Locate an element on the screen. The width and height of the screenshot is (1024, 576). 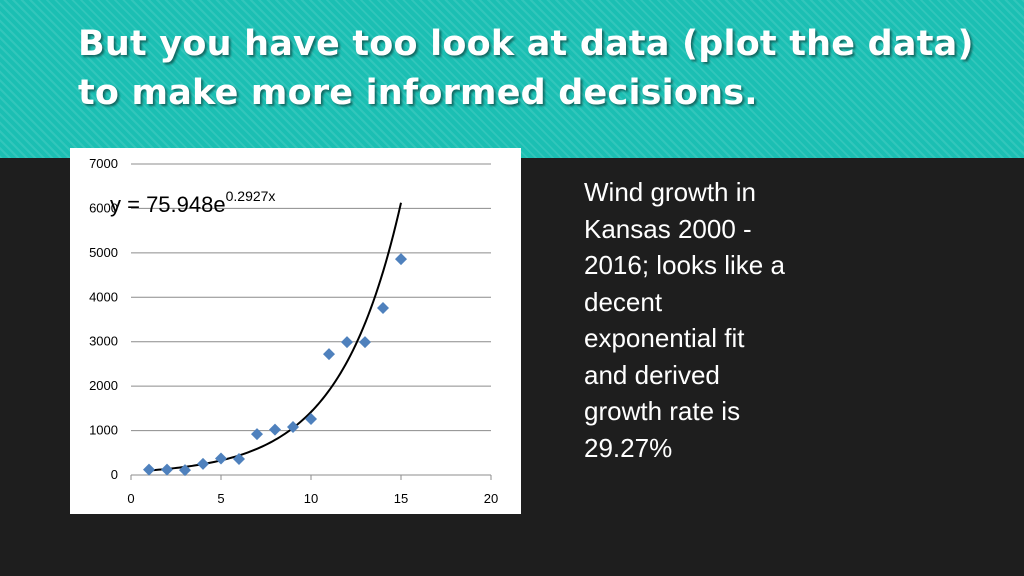
y-axis-ticks: 0 1000 2000 3000 4000 5000 6000 7000 is located at coordinates (103, 319).